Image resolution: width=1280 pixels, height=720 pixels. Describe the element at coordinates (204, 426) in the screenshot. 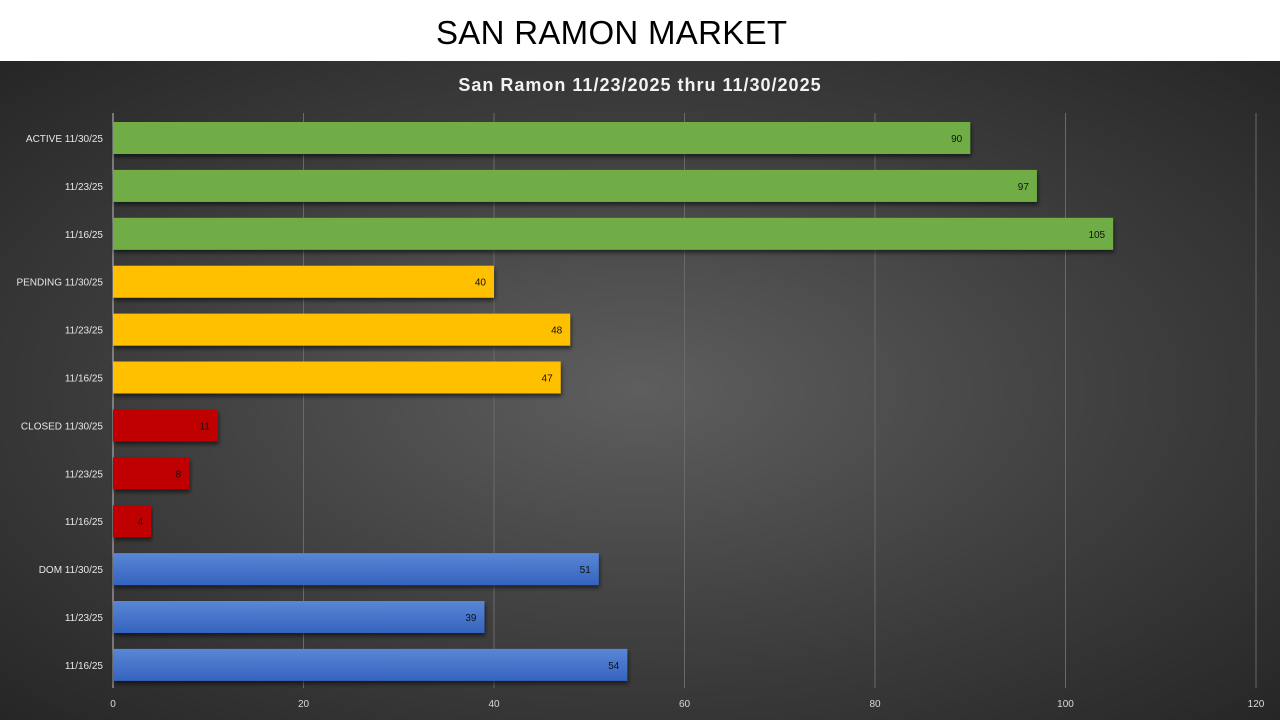

I see `data-label: 11` at that location.